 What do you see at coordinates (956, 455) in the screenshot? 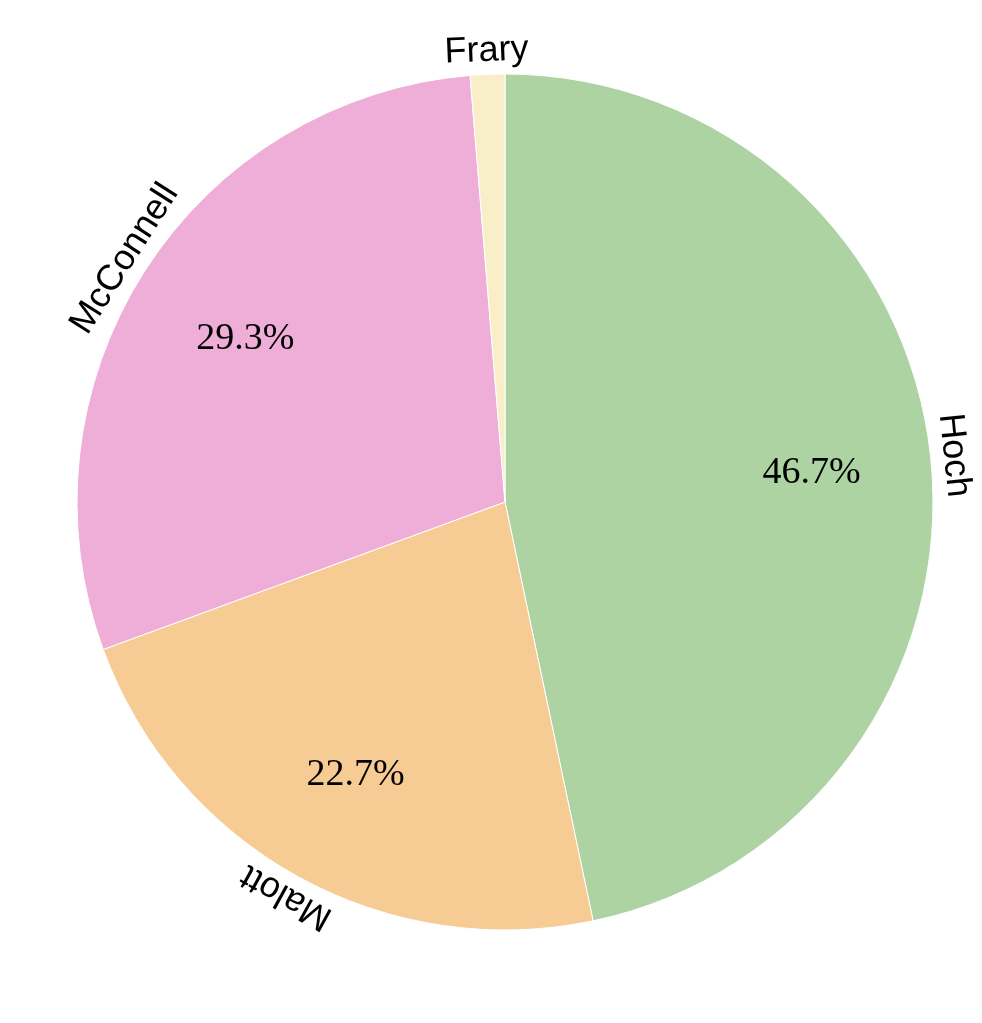
I see `slice-label: Hoch` at bounding box center [956, 455].